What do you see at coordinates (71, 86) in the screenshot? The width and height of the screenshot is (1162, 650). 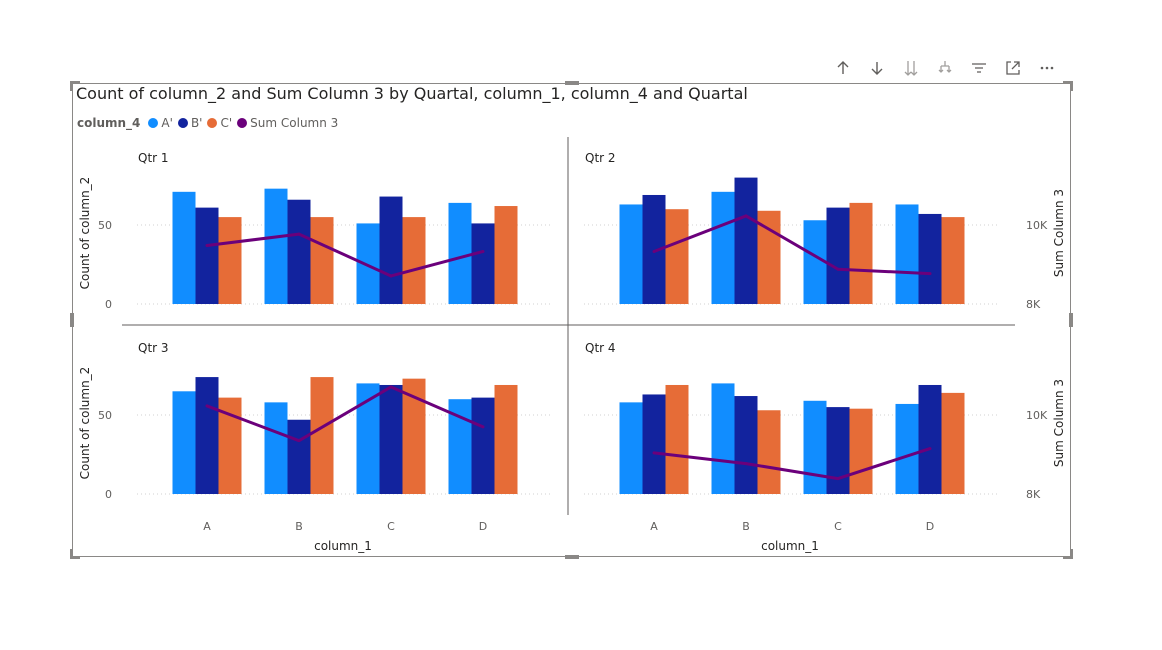 I see `resize-handle-top-left-v` at bounding box center [71, 86].